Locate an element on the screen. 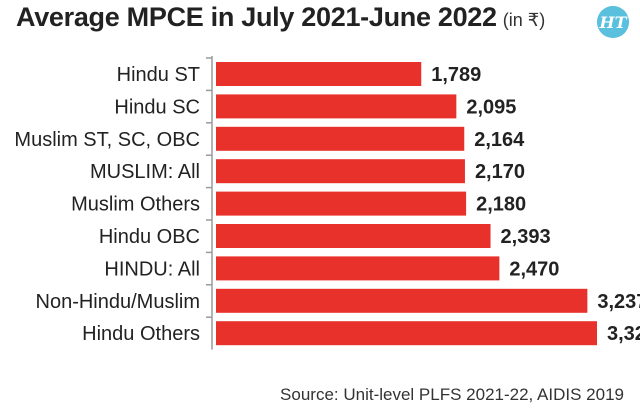  value-label: 3,237 is located at coordinates (618, 302).